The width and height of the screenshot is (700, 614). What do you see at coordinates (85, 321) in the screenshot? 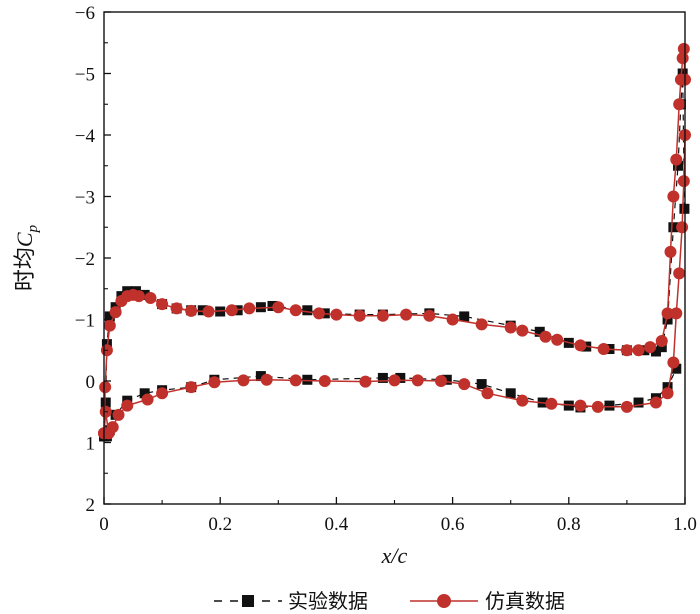
I see `y-tick-label: −1` at bounding box center [85, 321].